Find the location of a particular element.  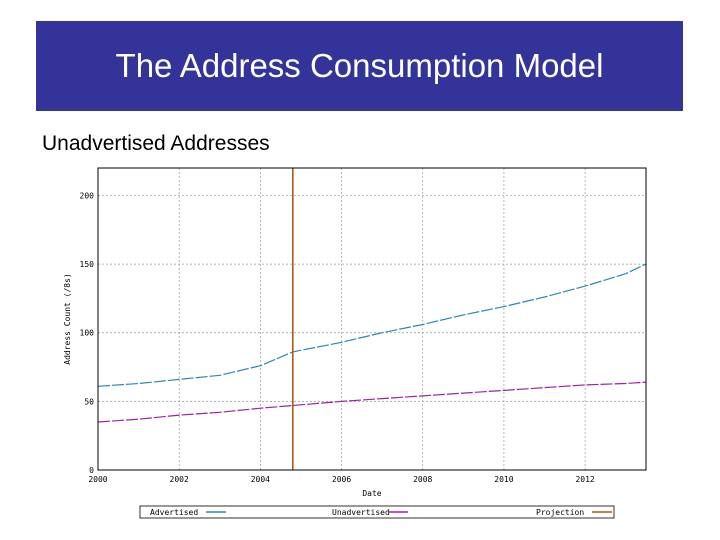

y-axis-title: Address Count (/8s) is located at coordinates (67, 319).